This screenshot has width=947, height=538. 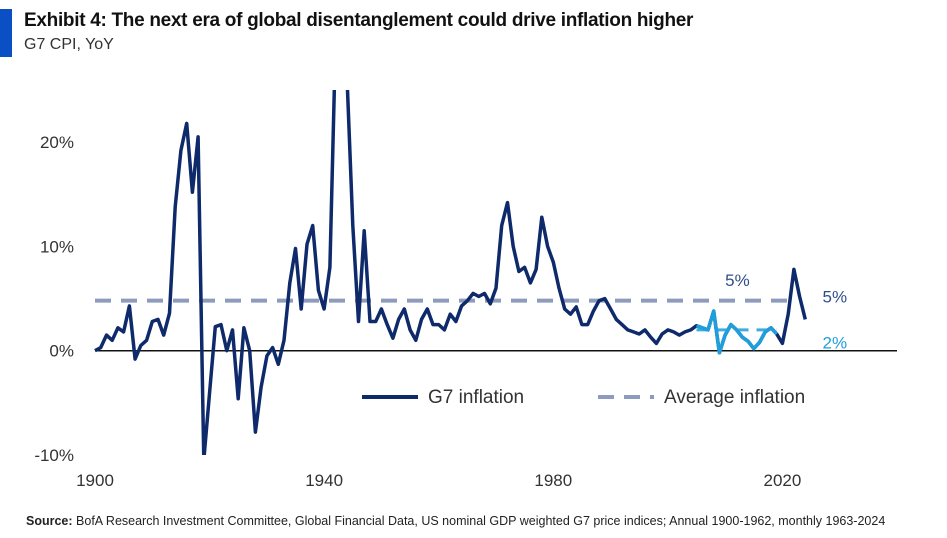 I want to click on y-tick-label: -10%, so click(x=54, y=455).